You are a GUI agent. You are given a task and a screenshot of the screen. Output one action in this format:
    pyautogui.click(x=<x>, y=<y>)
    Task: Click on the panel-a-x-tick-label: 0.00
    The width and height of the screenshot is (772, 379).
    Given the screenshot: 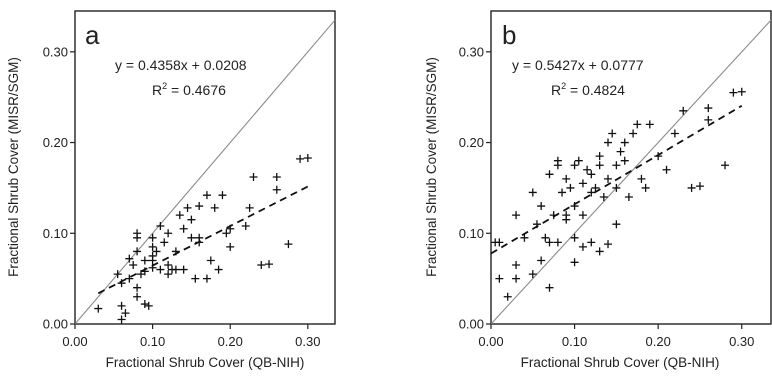 What is the action you would take?
    pyautogui.click(x=74, y=341)
    